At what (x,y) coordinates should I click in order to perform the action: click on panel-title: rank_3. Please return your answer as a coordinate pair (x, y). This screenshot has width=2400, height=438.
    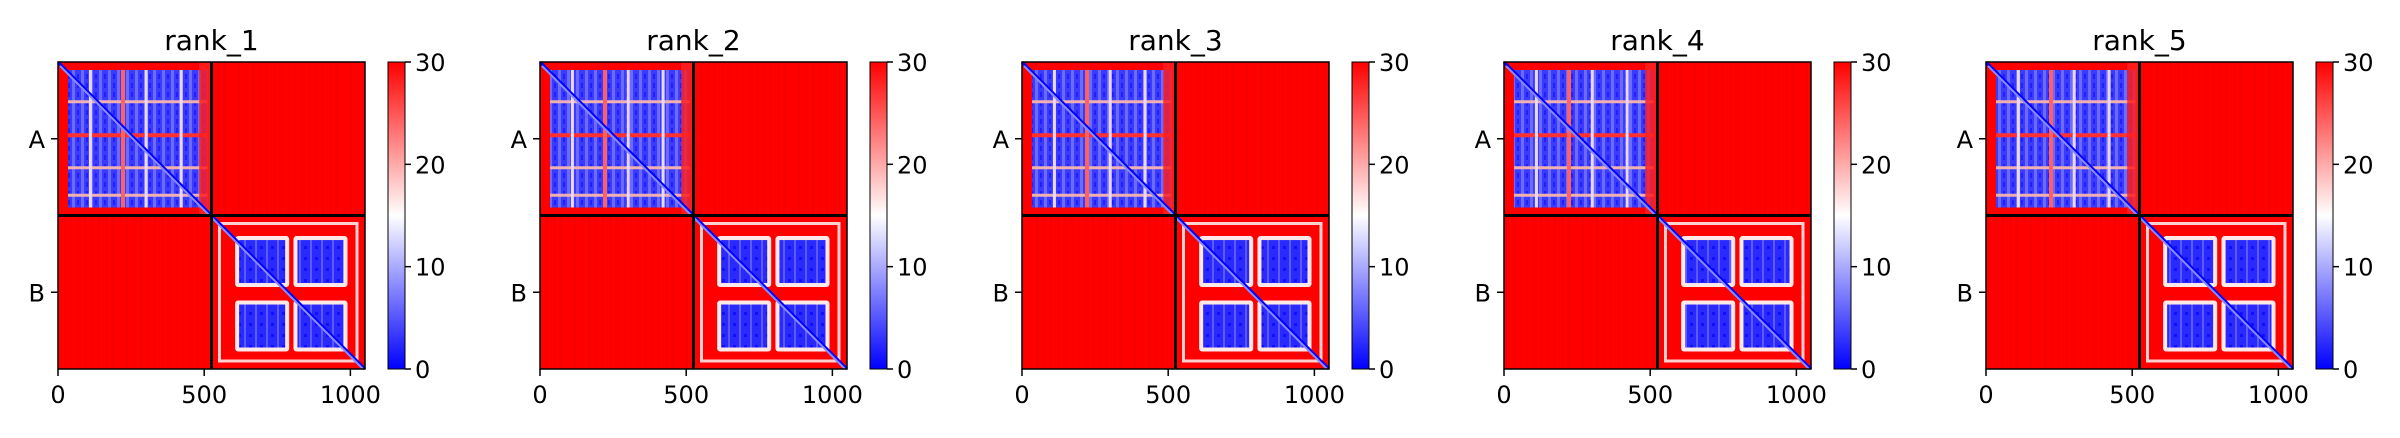
    Looking at the image, I should click on (1175, 40).